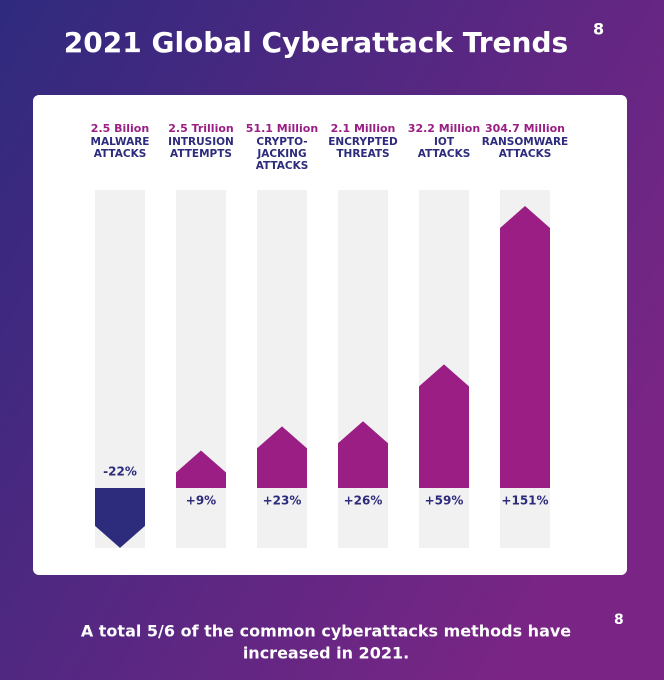  What do you see at coordinates (282, 501) in the screenshot?
I see `value-label: +23%` at bounding box center [282, 501].